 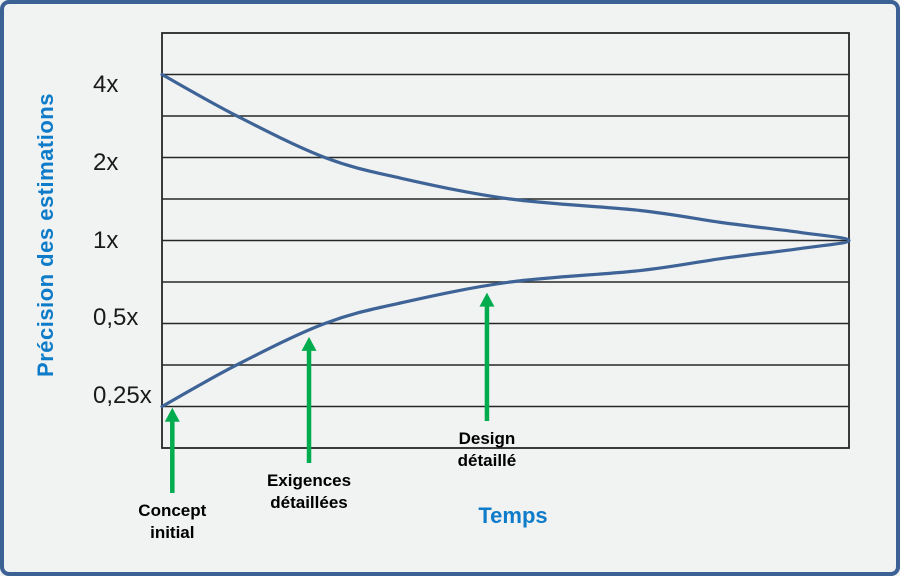 I want to click on y-axis-title: Précision des estimations, so click(x=45, y=235).